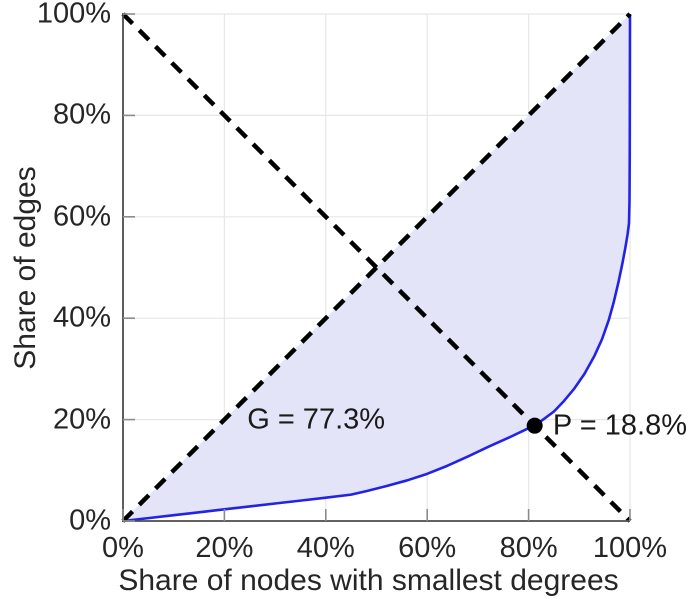 The image size is (698, 600). What do you see at coordinates (81, 419) in the screenshot?
I see `y-tick-label: 20%` at bounding box center [81, 419].